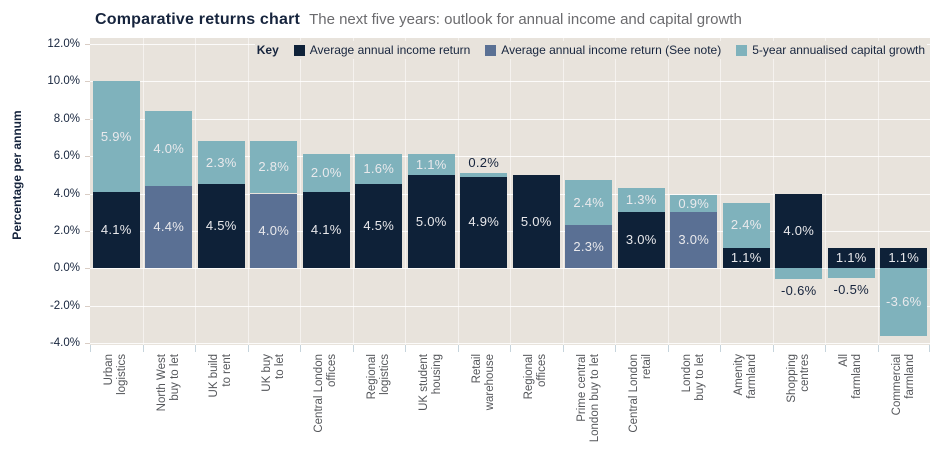  What do you see at coordinates (830, 50) in the screenshot?
I see `legend-item-growth: 5-year annualised capital growth` at bounding box center [830, 50].